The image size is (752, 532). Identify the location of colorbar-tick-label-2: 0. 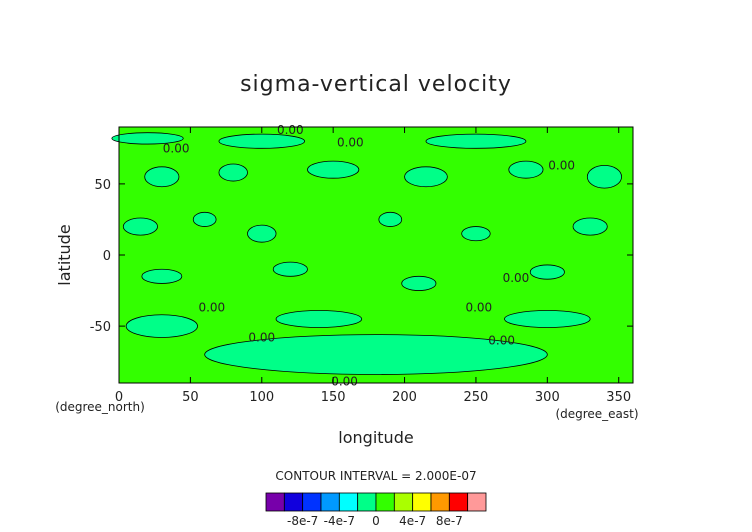
(376, 521).